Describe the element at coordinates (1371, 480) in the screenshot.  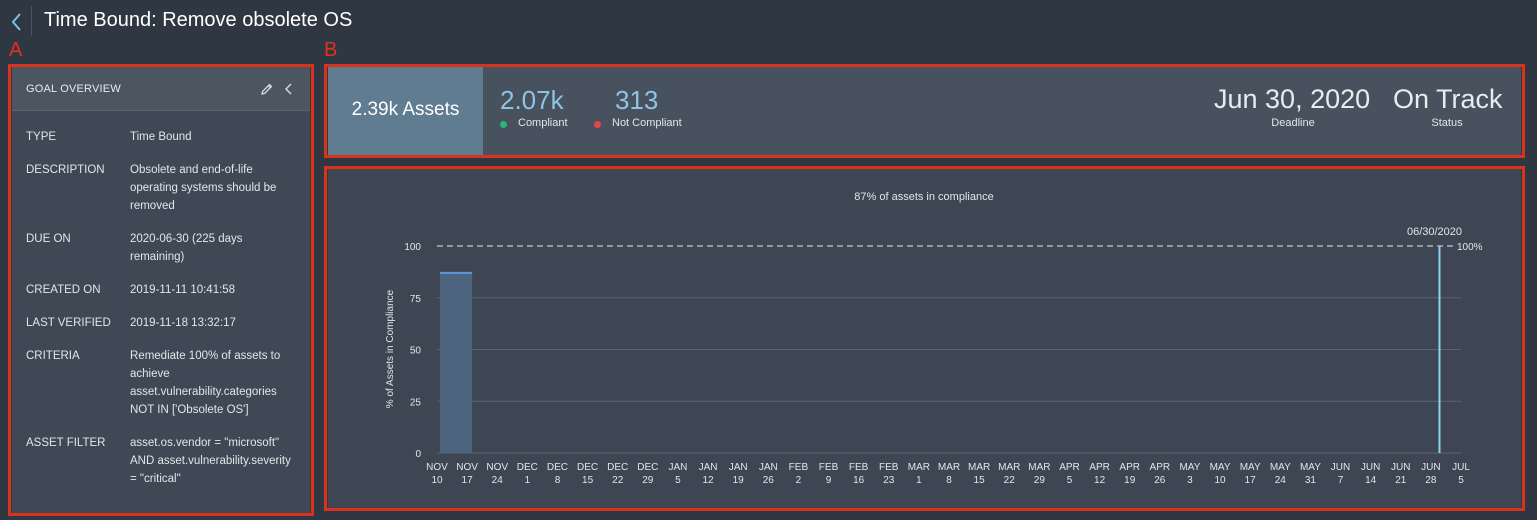
I see `x-tick-label: 14` at that location.